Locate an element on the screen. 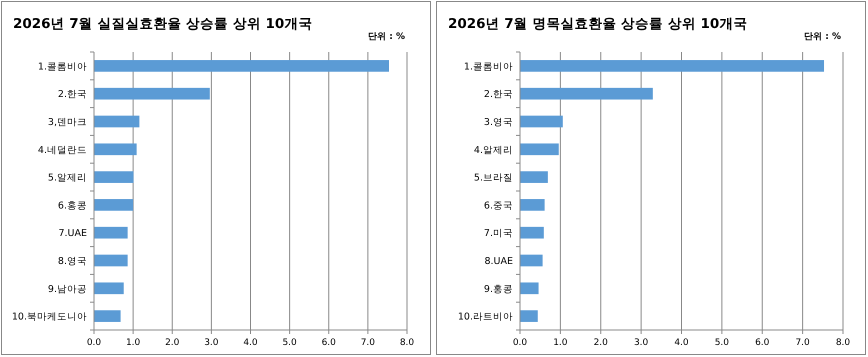  y-tick-label: 10.북마케도니아 is located at coordinates (49, 317).